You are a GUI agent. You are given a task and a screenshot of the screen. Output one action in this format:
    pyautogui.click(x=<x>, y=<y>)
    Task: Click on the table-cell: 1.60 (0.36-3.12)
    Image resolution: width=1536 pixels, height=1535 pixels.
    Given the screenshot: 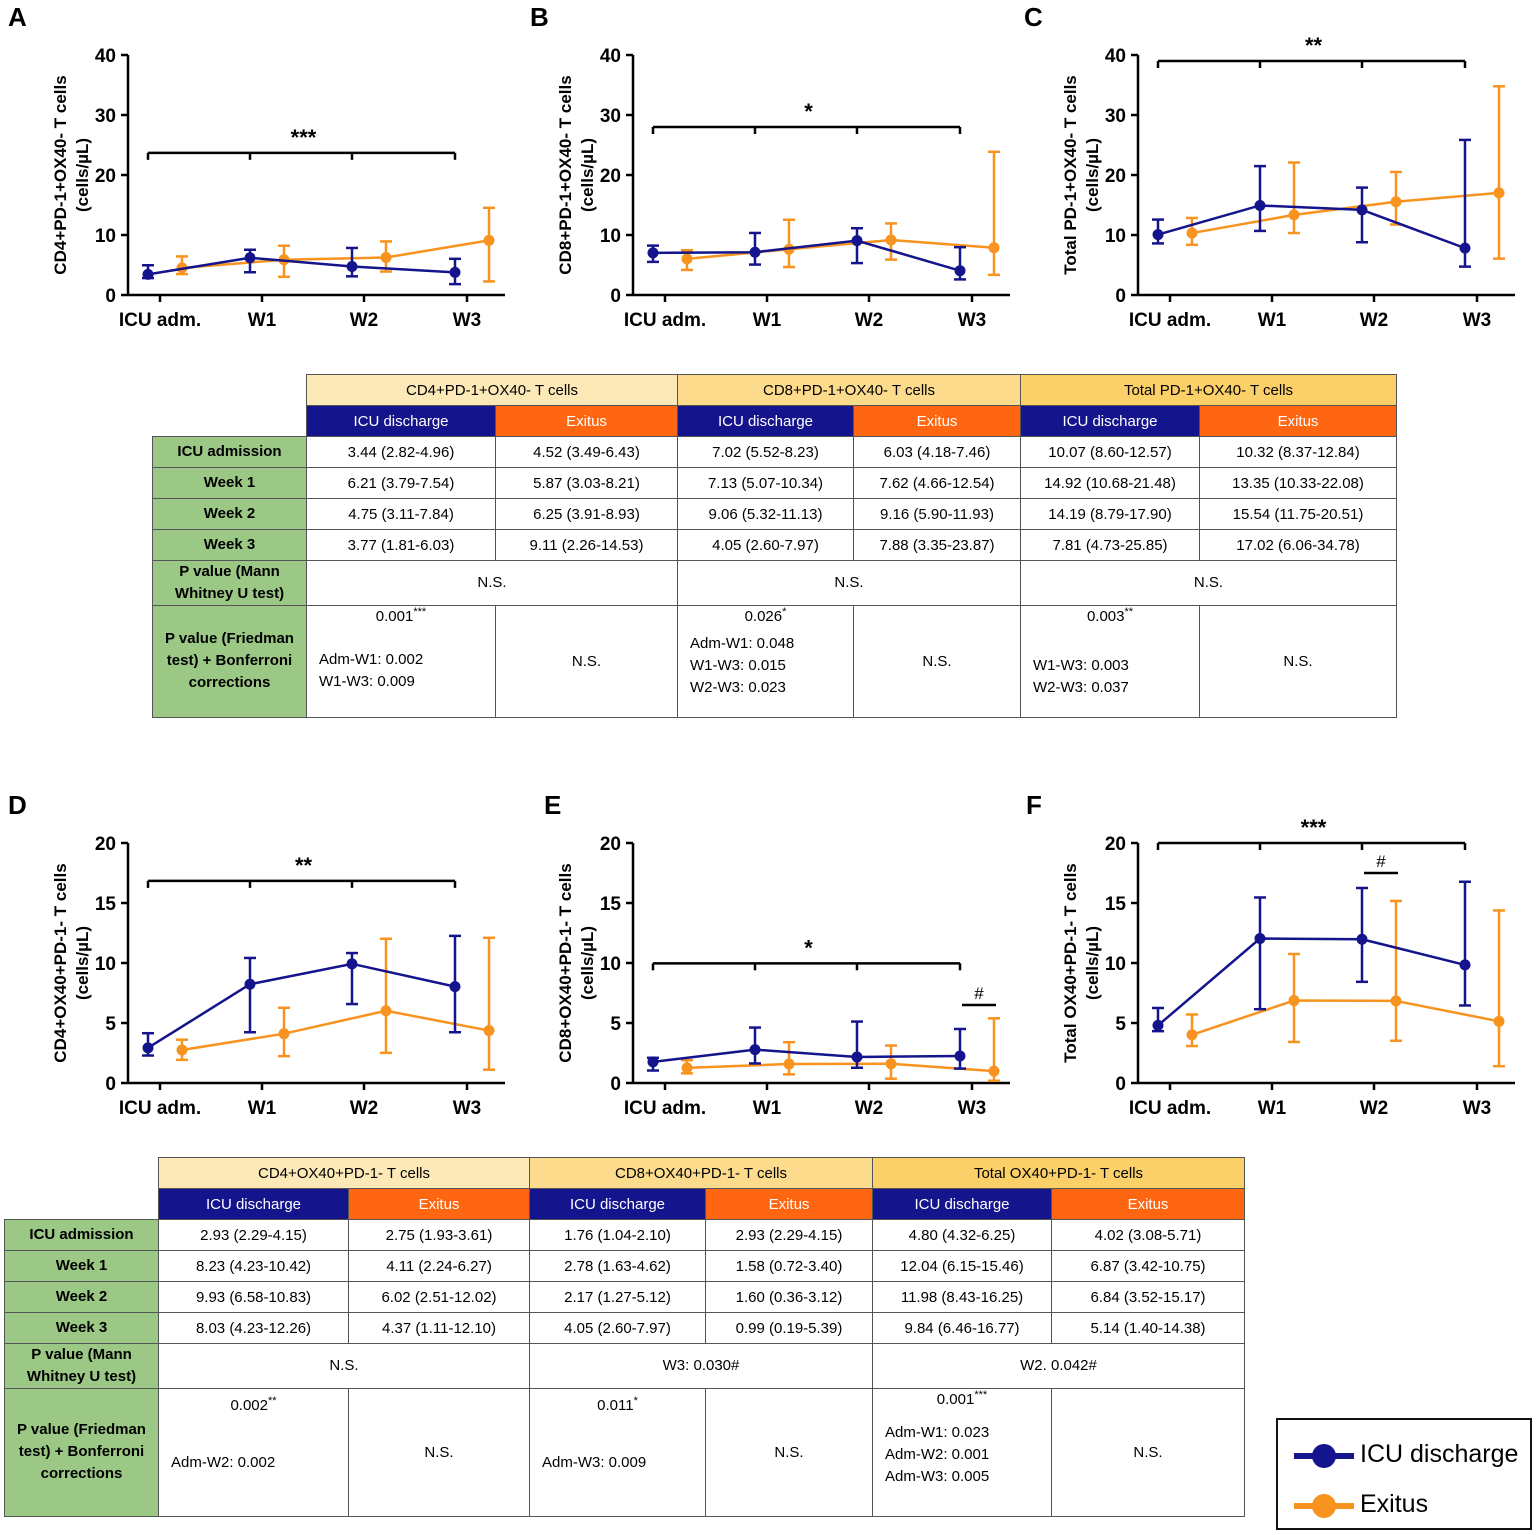 What is the action you would take?
    pyautogui.click(x=789, y=1297)
    